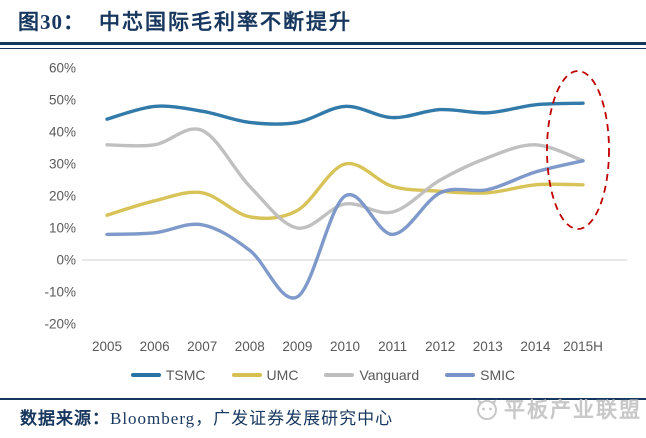 The width and height of the screenshot is (646, 438). Describe the element at coordinates (323, 399) in the screenshot. I see `footer-divider` at that location.